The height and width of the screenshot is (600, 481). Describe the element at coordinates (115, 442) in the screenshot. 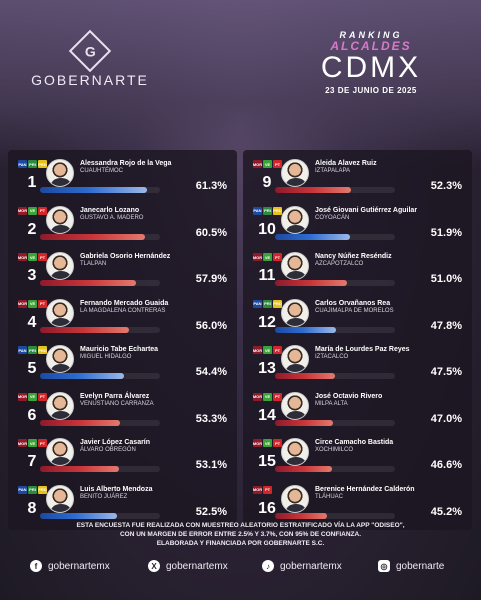

I see `candidate-name: Javier López Casarín` at that location.